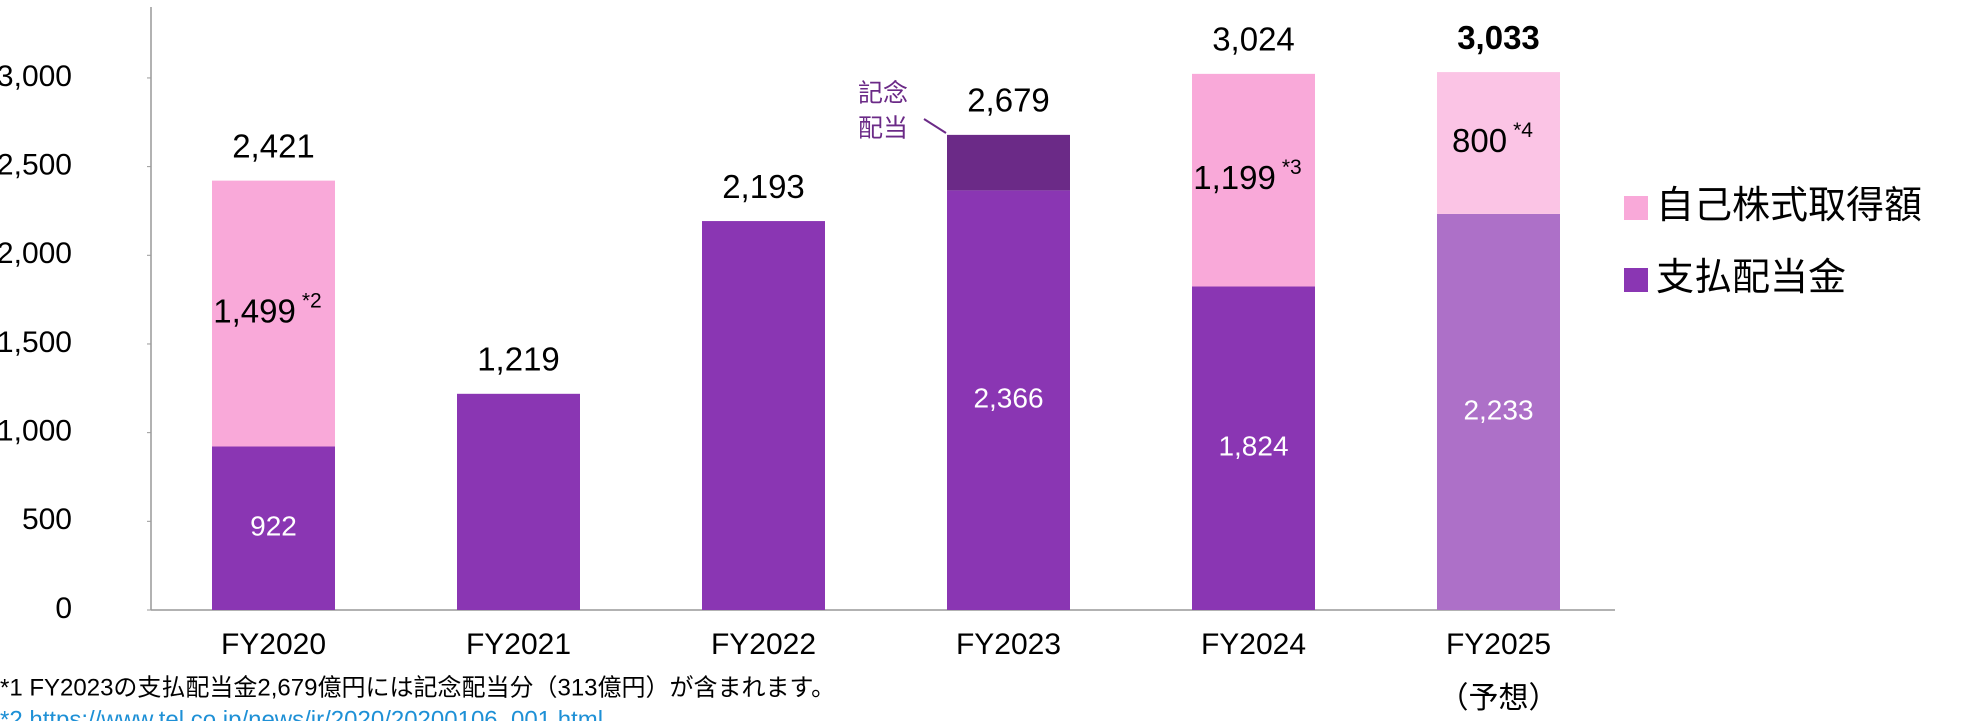 The image size is (1974, 721). Describe the element at coordinates (1498, 644) in the screenshot. I see `x-tick-label: FY2025` at that location.